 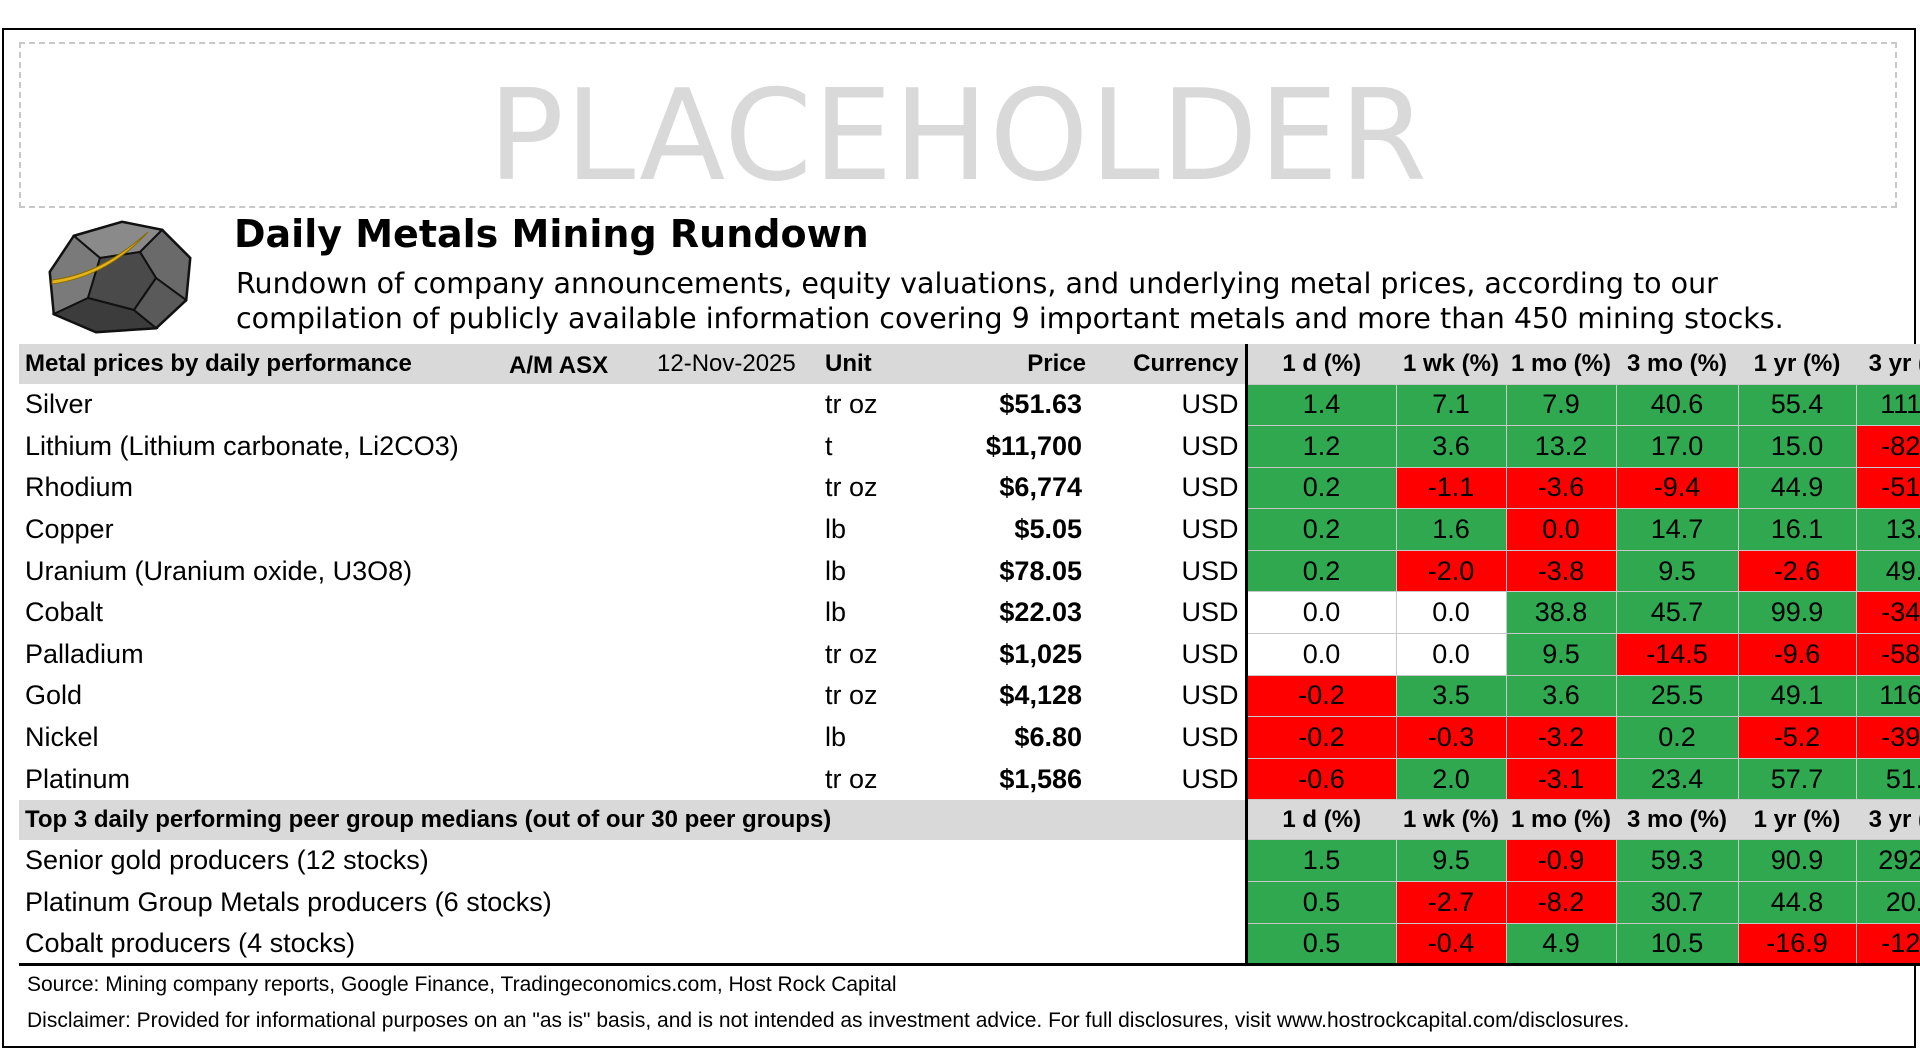 What do you see at coordinates (735, 364) in the screenshot?
I see `metals-header-date: 12-Nov-2025` at bounding box center [735, 364].